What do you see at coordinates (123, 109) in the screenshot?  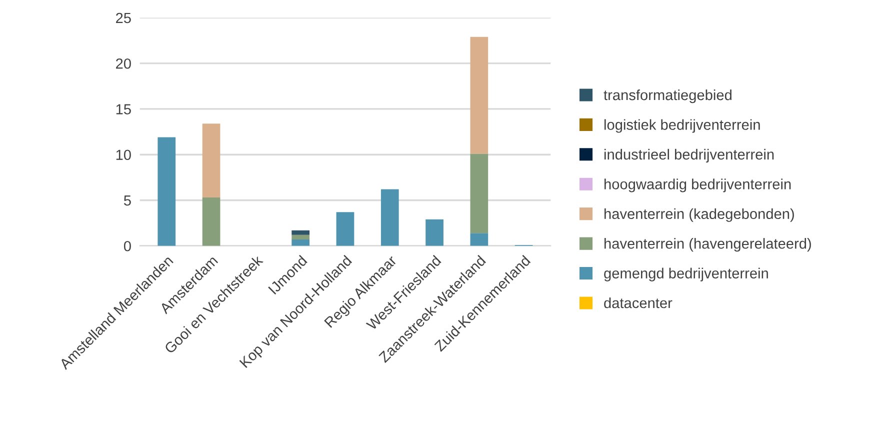 I see `y-tick-label: 15` at bounding box center [123, 109].